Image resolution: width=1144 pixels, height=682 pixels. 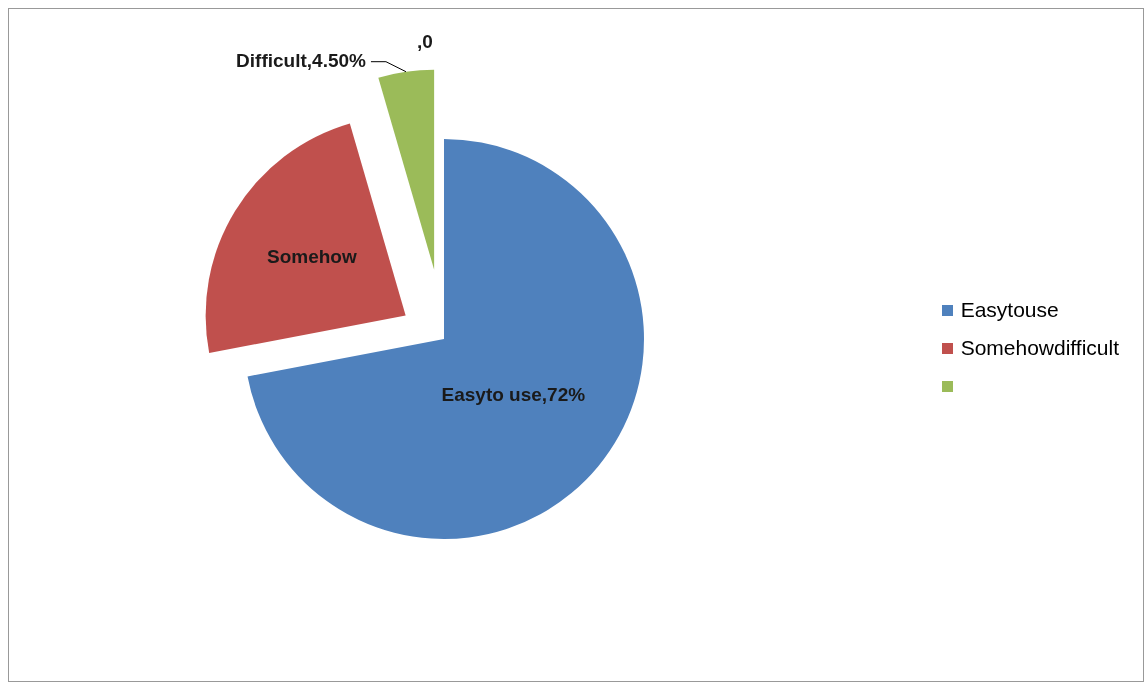 I want to click on text: ,0, so click(x=425, y=42).